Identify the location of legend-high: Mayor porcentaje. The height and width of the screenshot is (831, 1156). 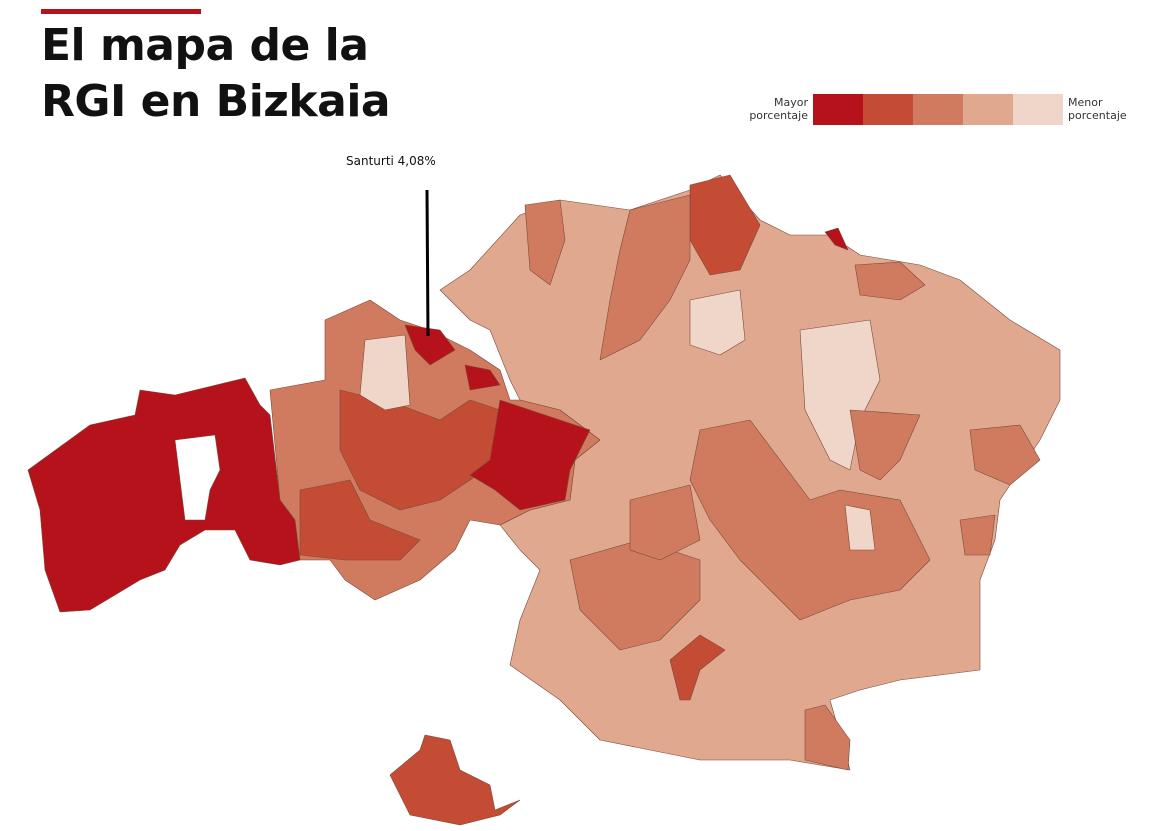
(774, 109).